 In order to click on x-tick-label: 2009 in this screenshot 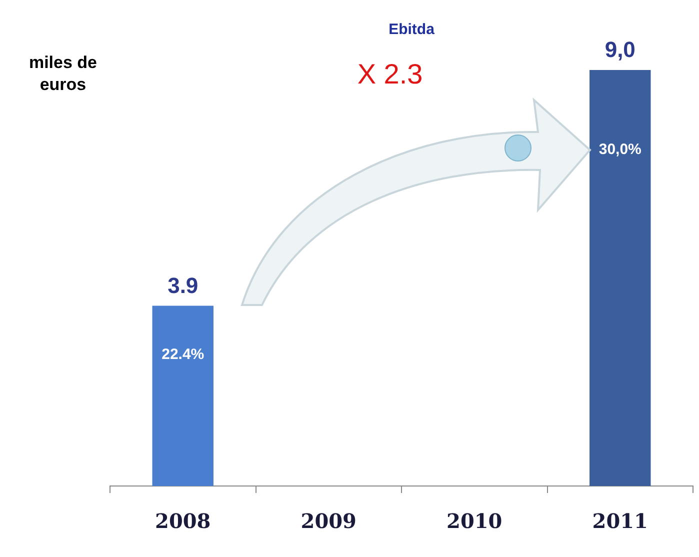, I will do `click(328, 521)`.